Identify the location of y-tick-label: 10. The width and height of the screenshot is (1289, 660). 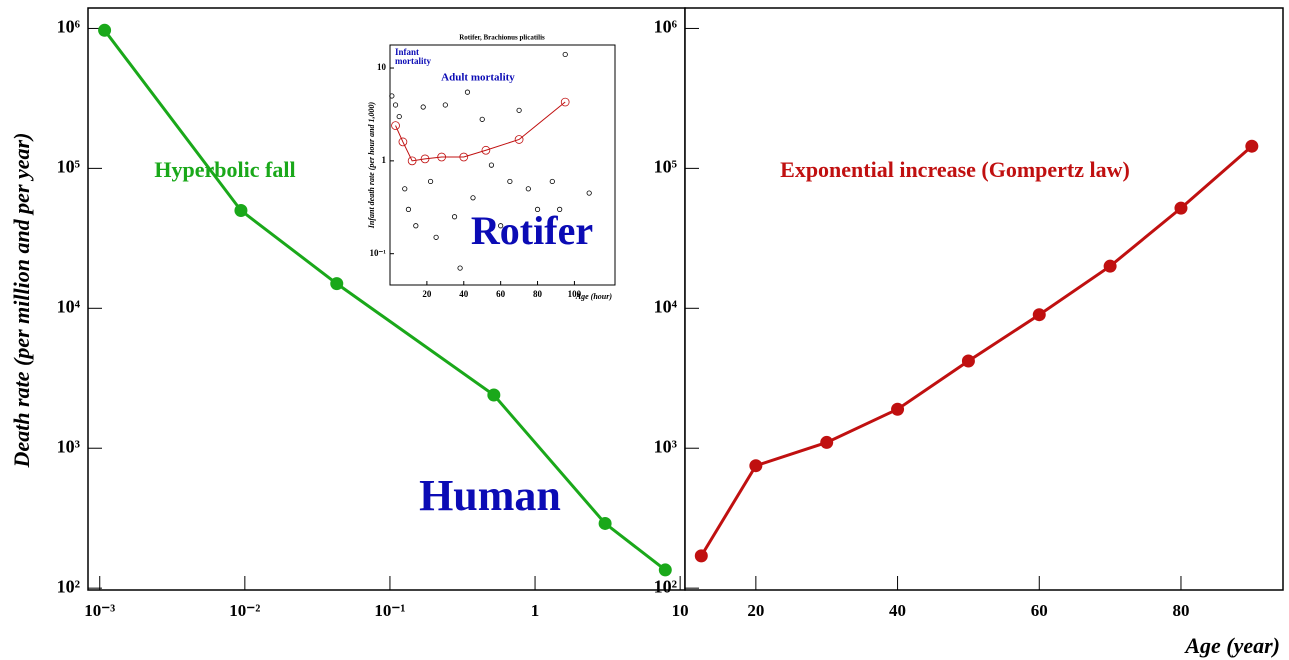
(382, 67).